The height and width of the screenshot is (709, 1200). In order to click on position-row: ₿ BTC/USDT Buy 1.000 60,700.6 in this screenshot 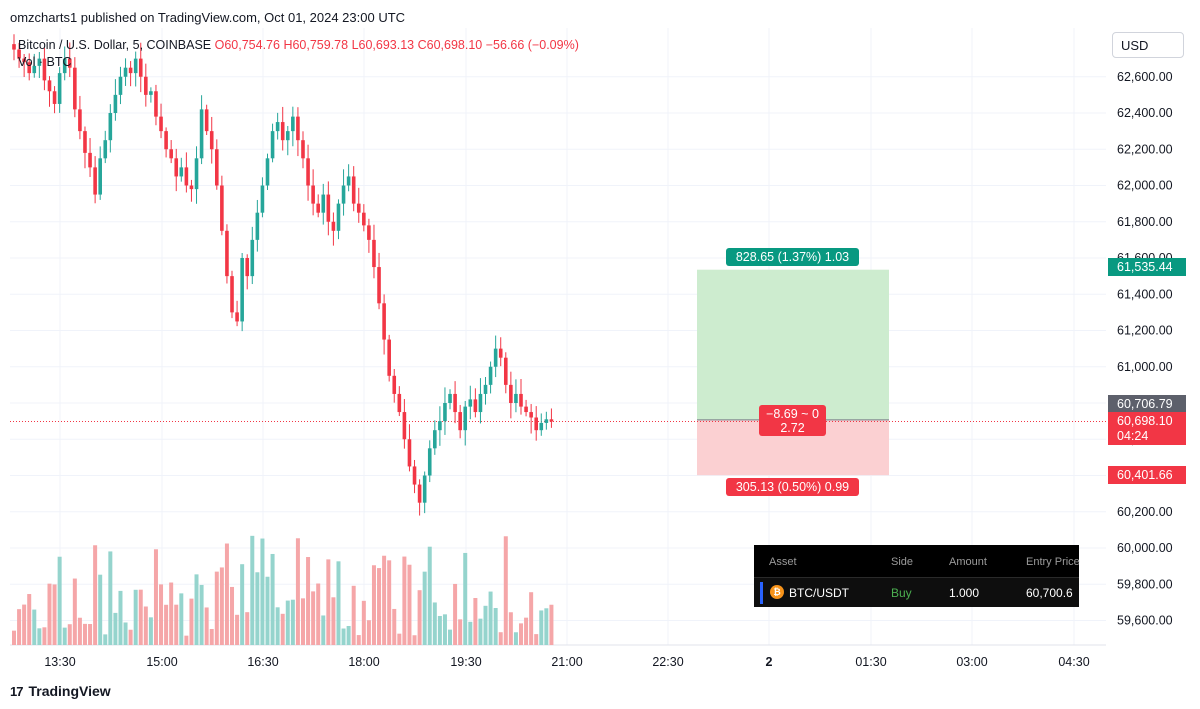, I will do `click(916, 592)`.